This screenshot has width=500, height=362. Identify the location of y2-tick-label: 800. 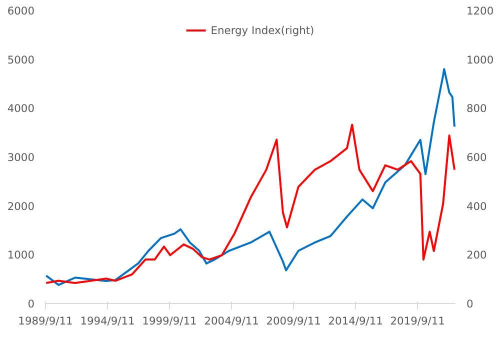
(477, 109).